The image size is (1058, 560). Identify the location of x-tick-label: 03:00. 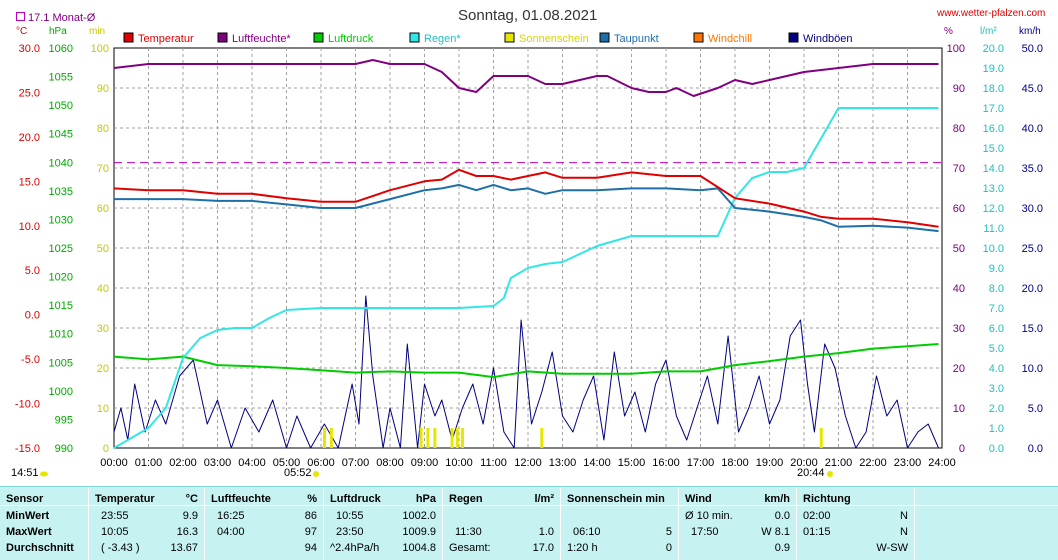
(218, 463).